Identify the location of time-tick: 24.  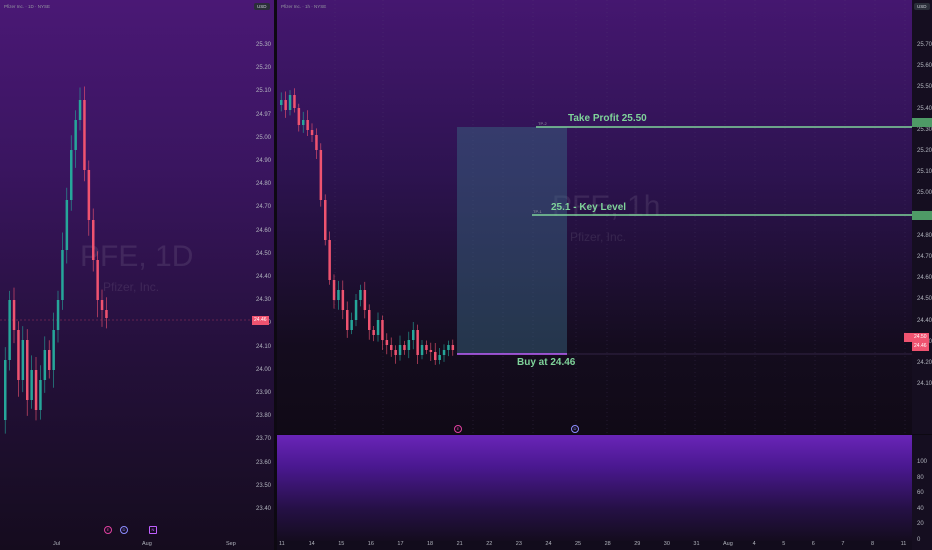
(548, 544).